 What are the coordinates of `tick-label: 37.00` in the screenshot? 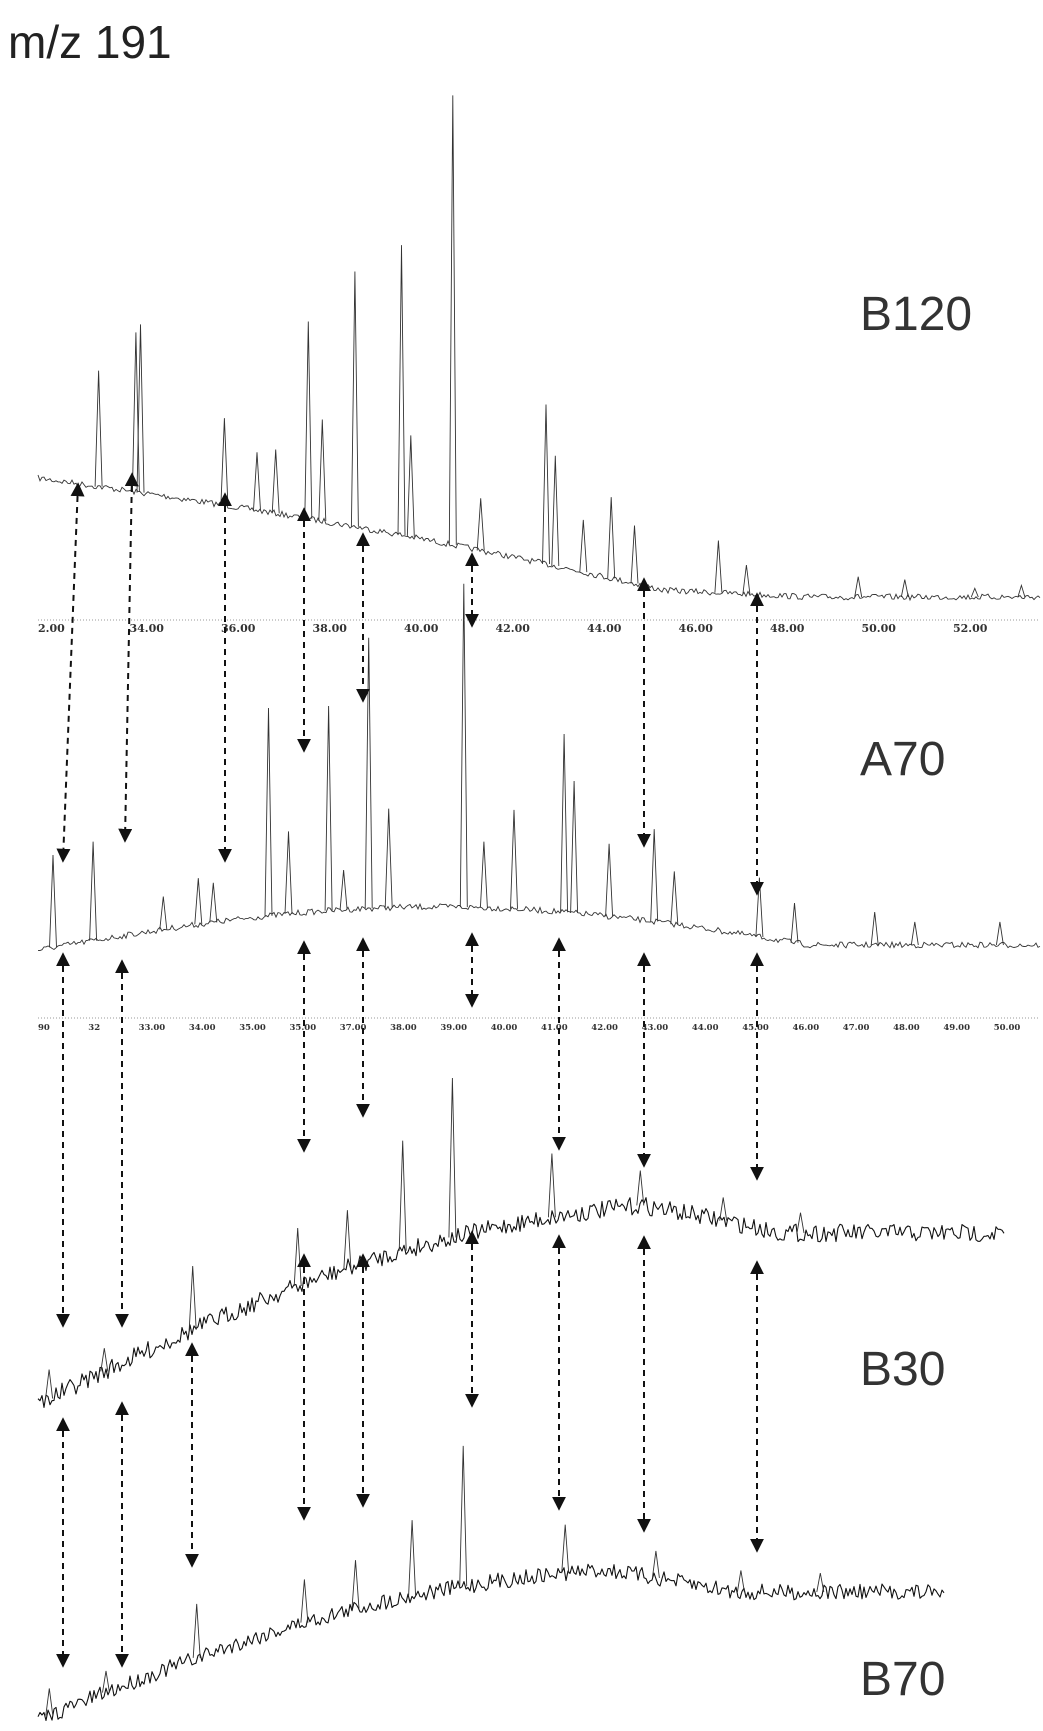 It's located at (353, 1028).